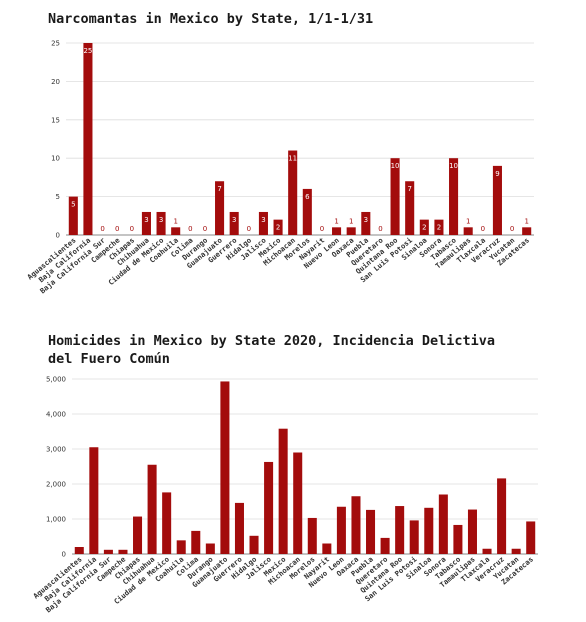 The height and width of the screenshot is (622, 586). Describe the element at coordinates (196, 542) in the screenshot. I see `bar-colima` at that location.